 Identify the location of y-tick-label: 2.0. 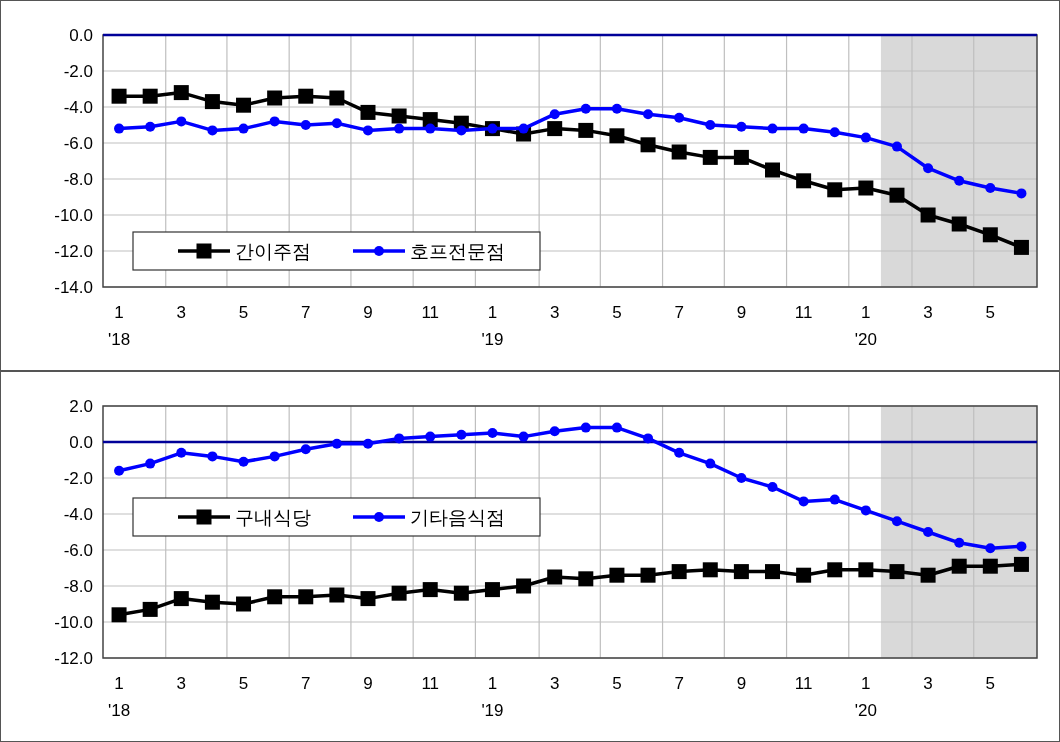
(81, 406).